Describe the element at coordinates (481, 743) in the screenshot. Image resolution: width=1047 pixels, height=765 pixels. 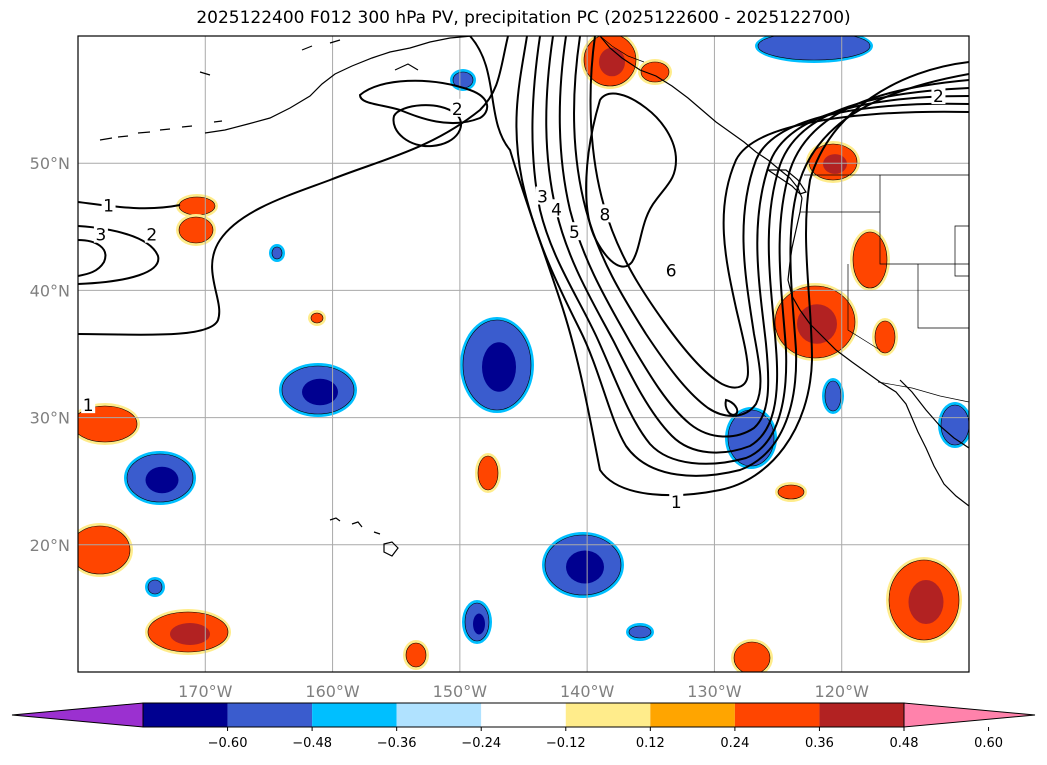
I see `colorbar-tick-label: −0.24` at that location.